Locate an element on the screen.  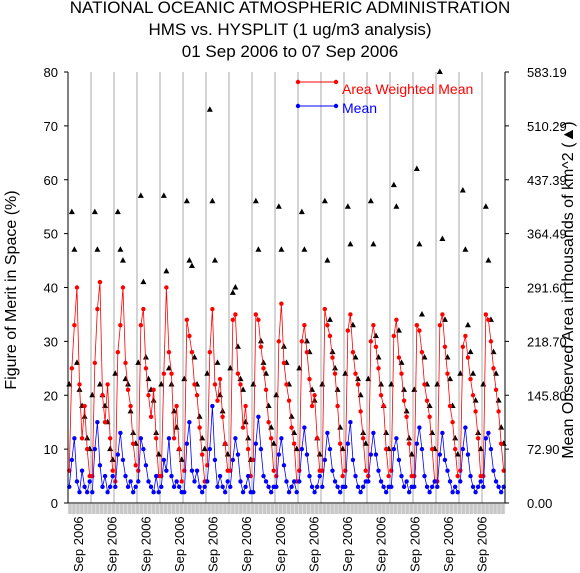
legend-awm-marker-end is located at coordinates (336, 82).